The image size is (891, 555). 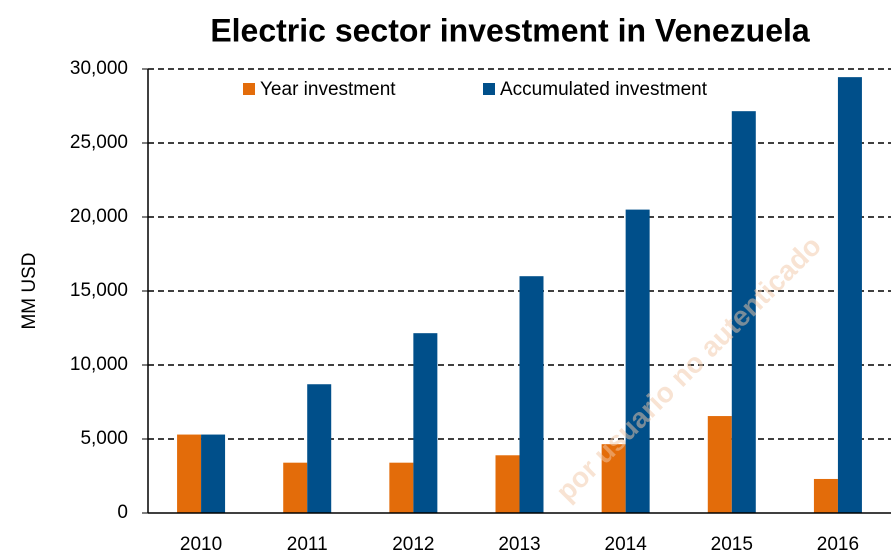 What do you see at coordinates (99, 364) in the screenshot?
I see `y-tick-label: 10,000` at bounding box center [99, 364].